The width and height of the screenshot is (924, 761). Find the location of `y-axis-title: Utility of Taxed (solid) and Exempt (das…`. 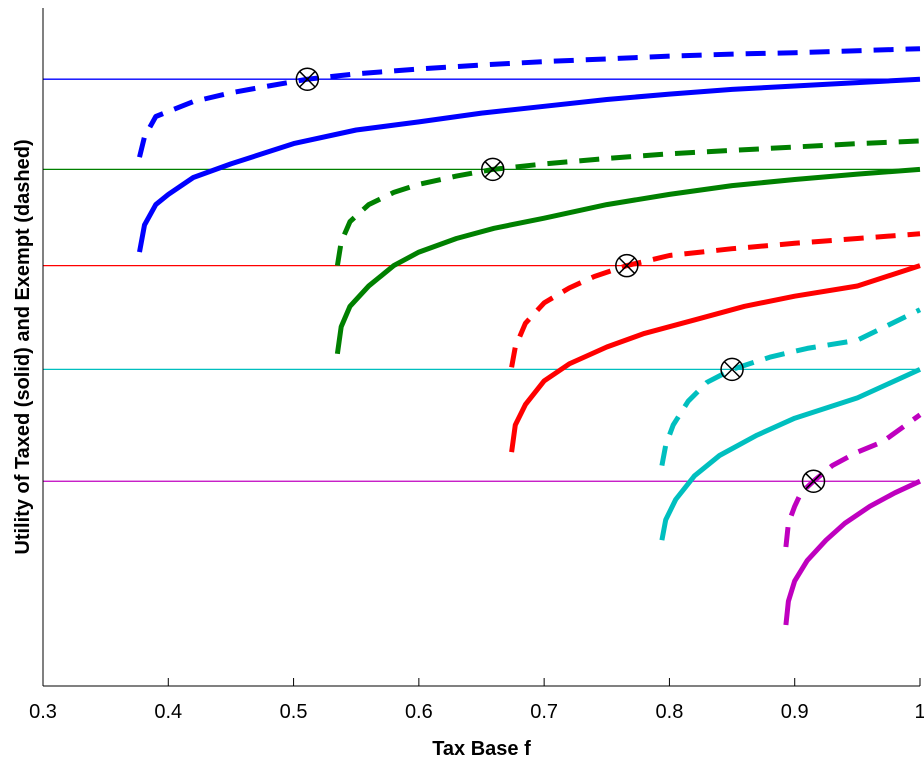

y-axis-title: Utility of Taxed (solid) and Exempt (das… is located at coordinates (23, 346).